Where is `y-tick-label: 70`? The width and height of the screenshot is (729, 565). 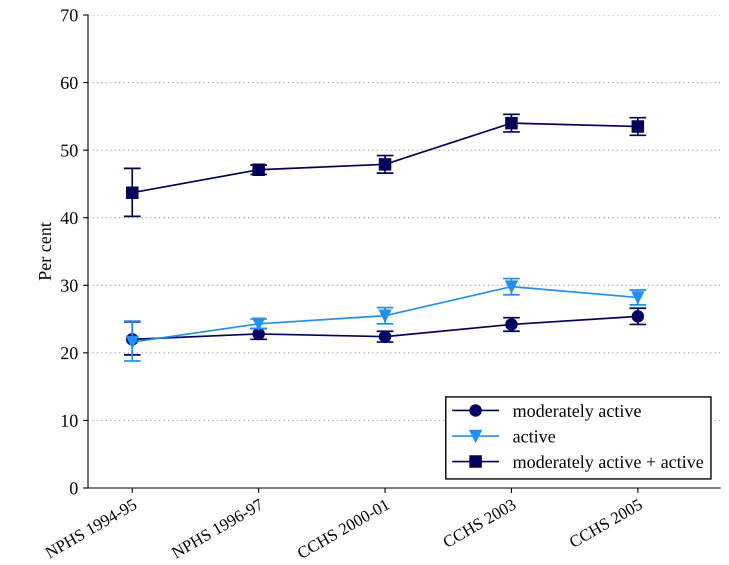
y-tick-label: 70 is located at coordinates (69, 15).